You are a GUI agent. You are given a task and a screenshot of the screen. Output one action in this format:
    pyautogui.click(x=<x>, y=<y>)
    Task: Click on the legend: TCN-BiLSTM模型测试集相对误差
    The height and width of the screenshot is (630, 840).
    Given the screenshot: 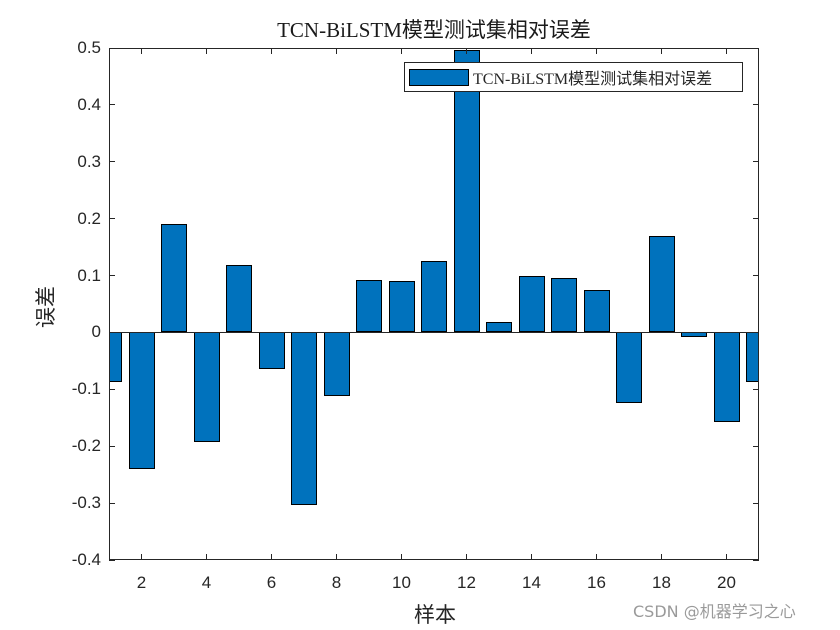 What is the action you would take?
    pyautogui.click(x=573, y=77)
    